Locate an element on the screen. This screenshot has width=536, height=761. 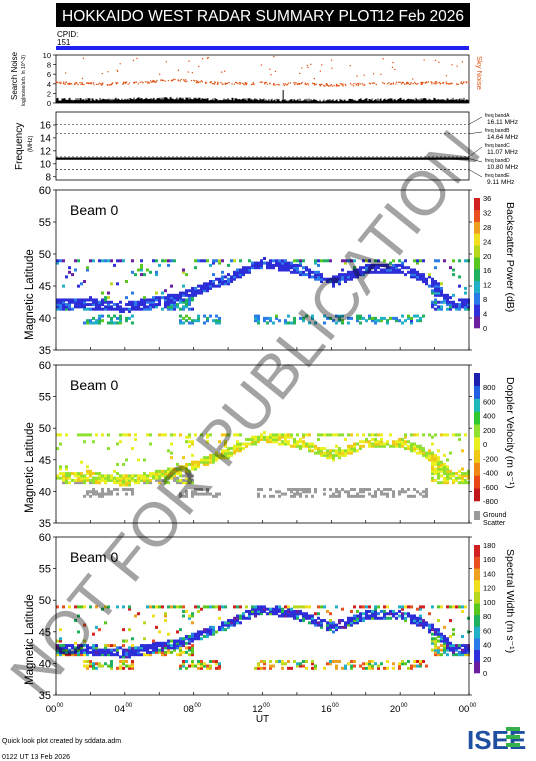
freq-band-name: freq bandC is located at coordinates (497, 146).